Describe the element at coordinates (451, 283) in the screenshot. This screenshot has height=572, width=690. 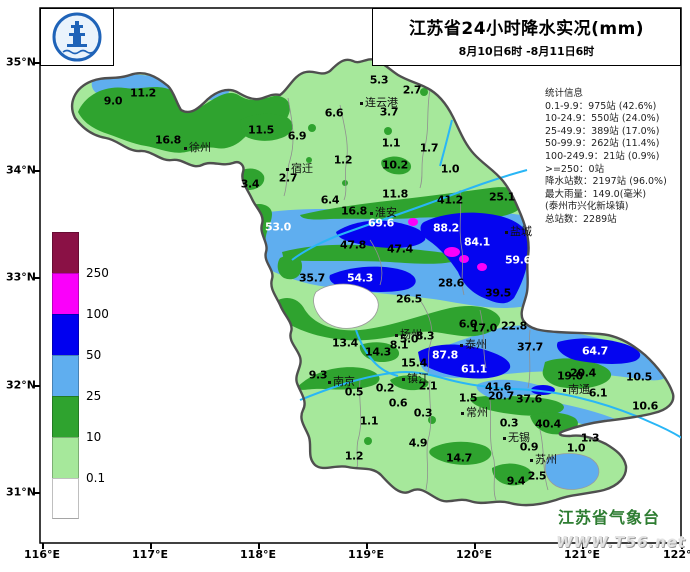
I see `precip-value-label: 28.6` at that location.